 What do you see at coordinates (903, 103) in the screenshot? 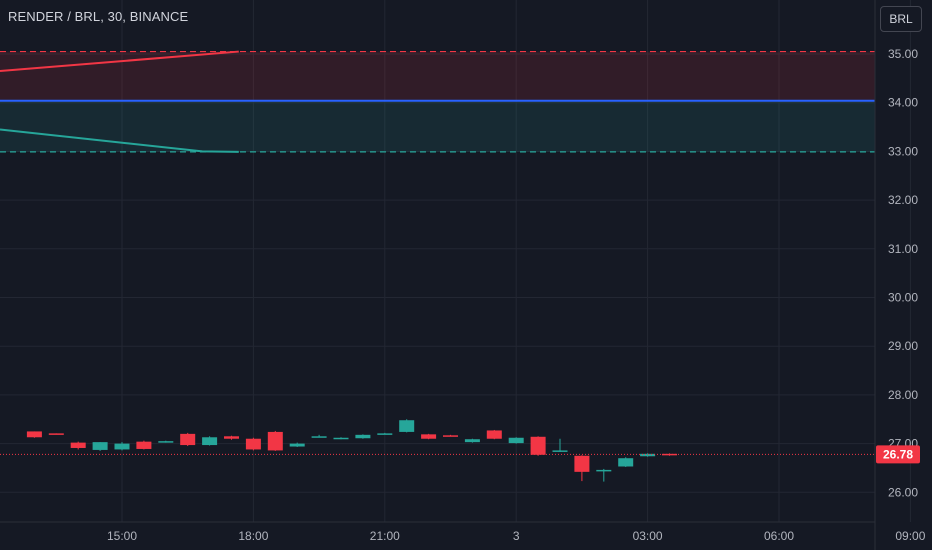
I see `price-tick-label: 34.00` at bounding box center [903, 103].